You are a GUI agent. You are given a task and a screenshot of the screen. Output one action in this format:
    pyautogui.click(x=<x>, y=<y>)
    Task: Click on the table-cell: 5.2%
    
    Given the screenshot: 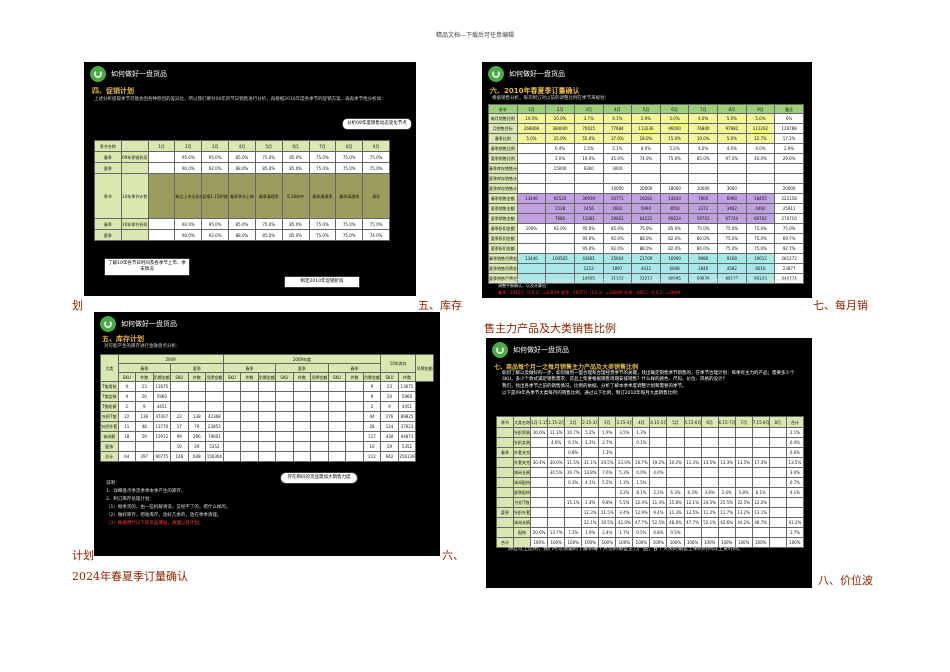 What is the action you would take?
    pyautogui.click(x=674, y=148)
    